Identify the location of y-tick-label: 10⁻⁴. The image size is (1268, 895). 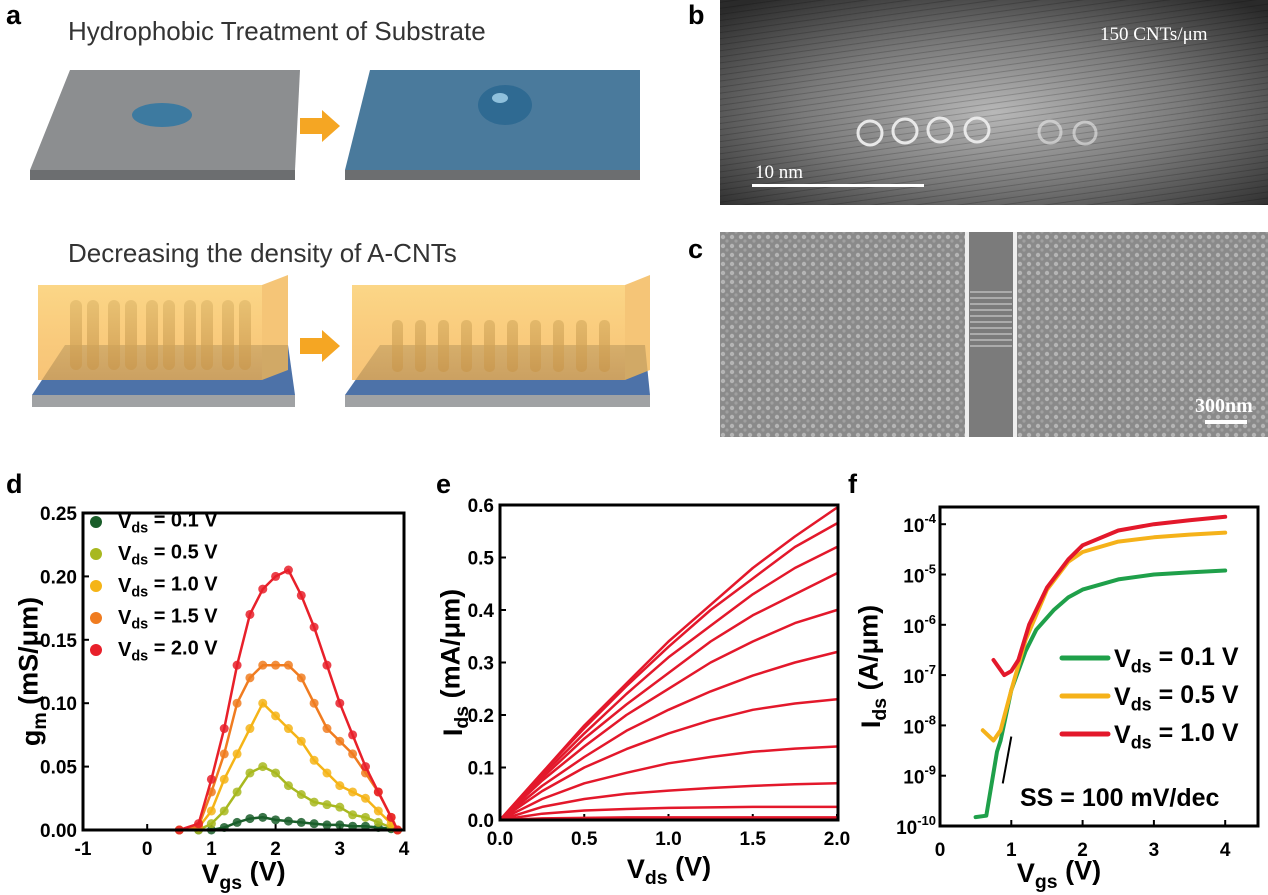
(919, 524).